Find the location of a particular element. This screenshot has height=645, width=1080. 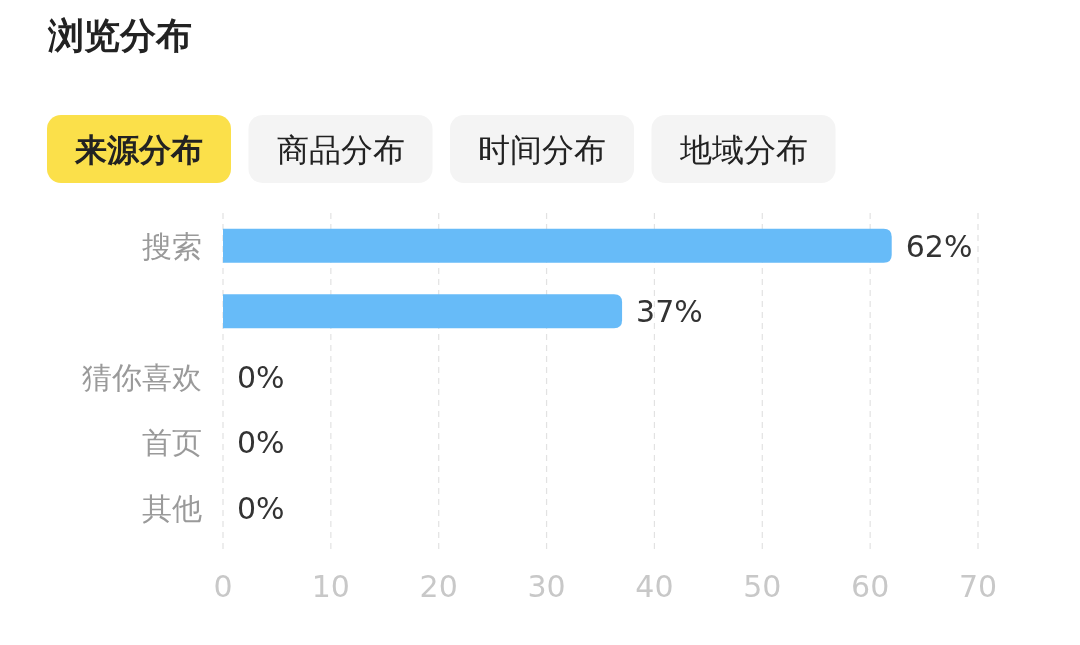

y-tick-label: 猜你喜欢 is located at coordinates (142, 377).